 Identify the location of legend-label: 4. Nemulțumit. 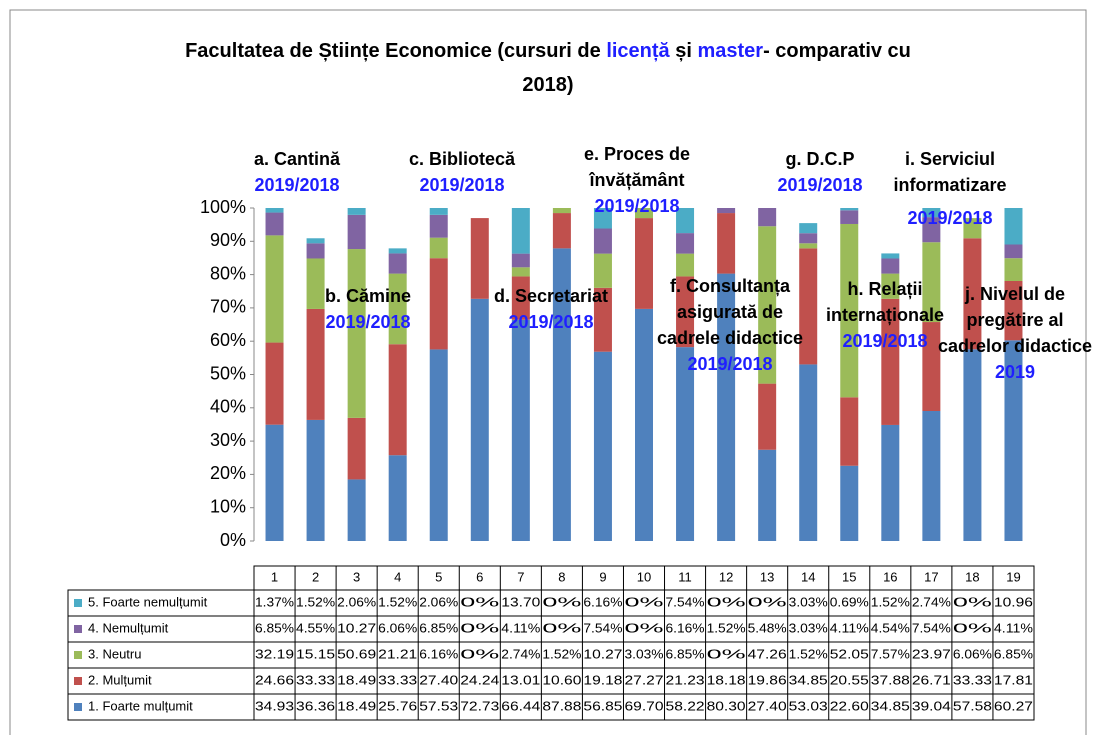
(128, 627).